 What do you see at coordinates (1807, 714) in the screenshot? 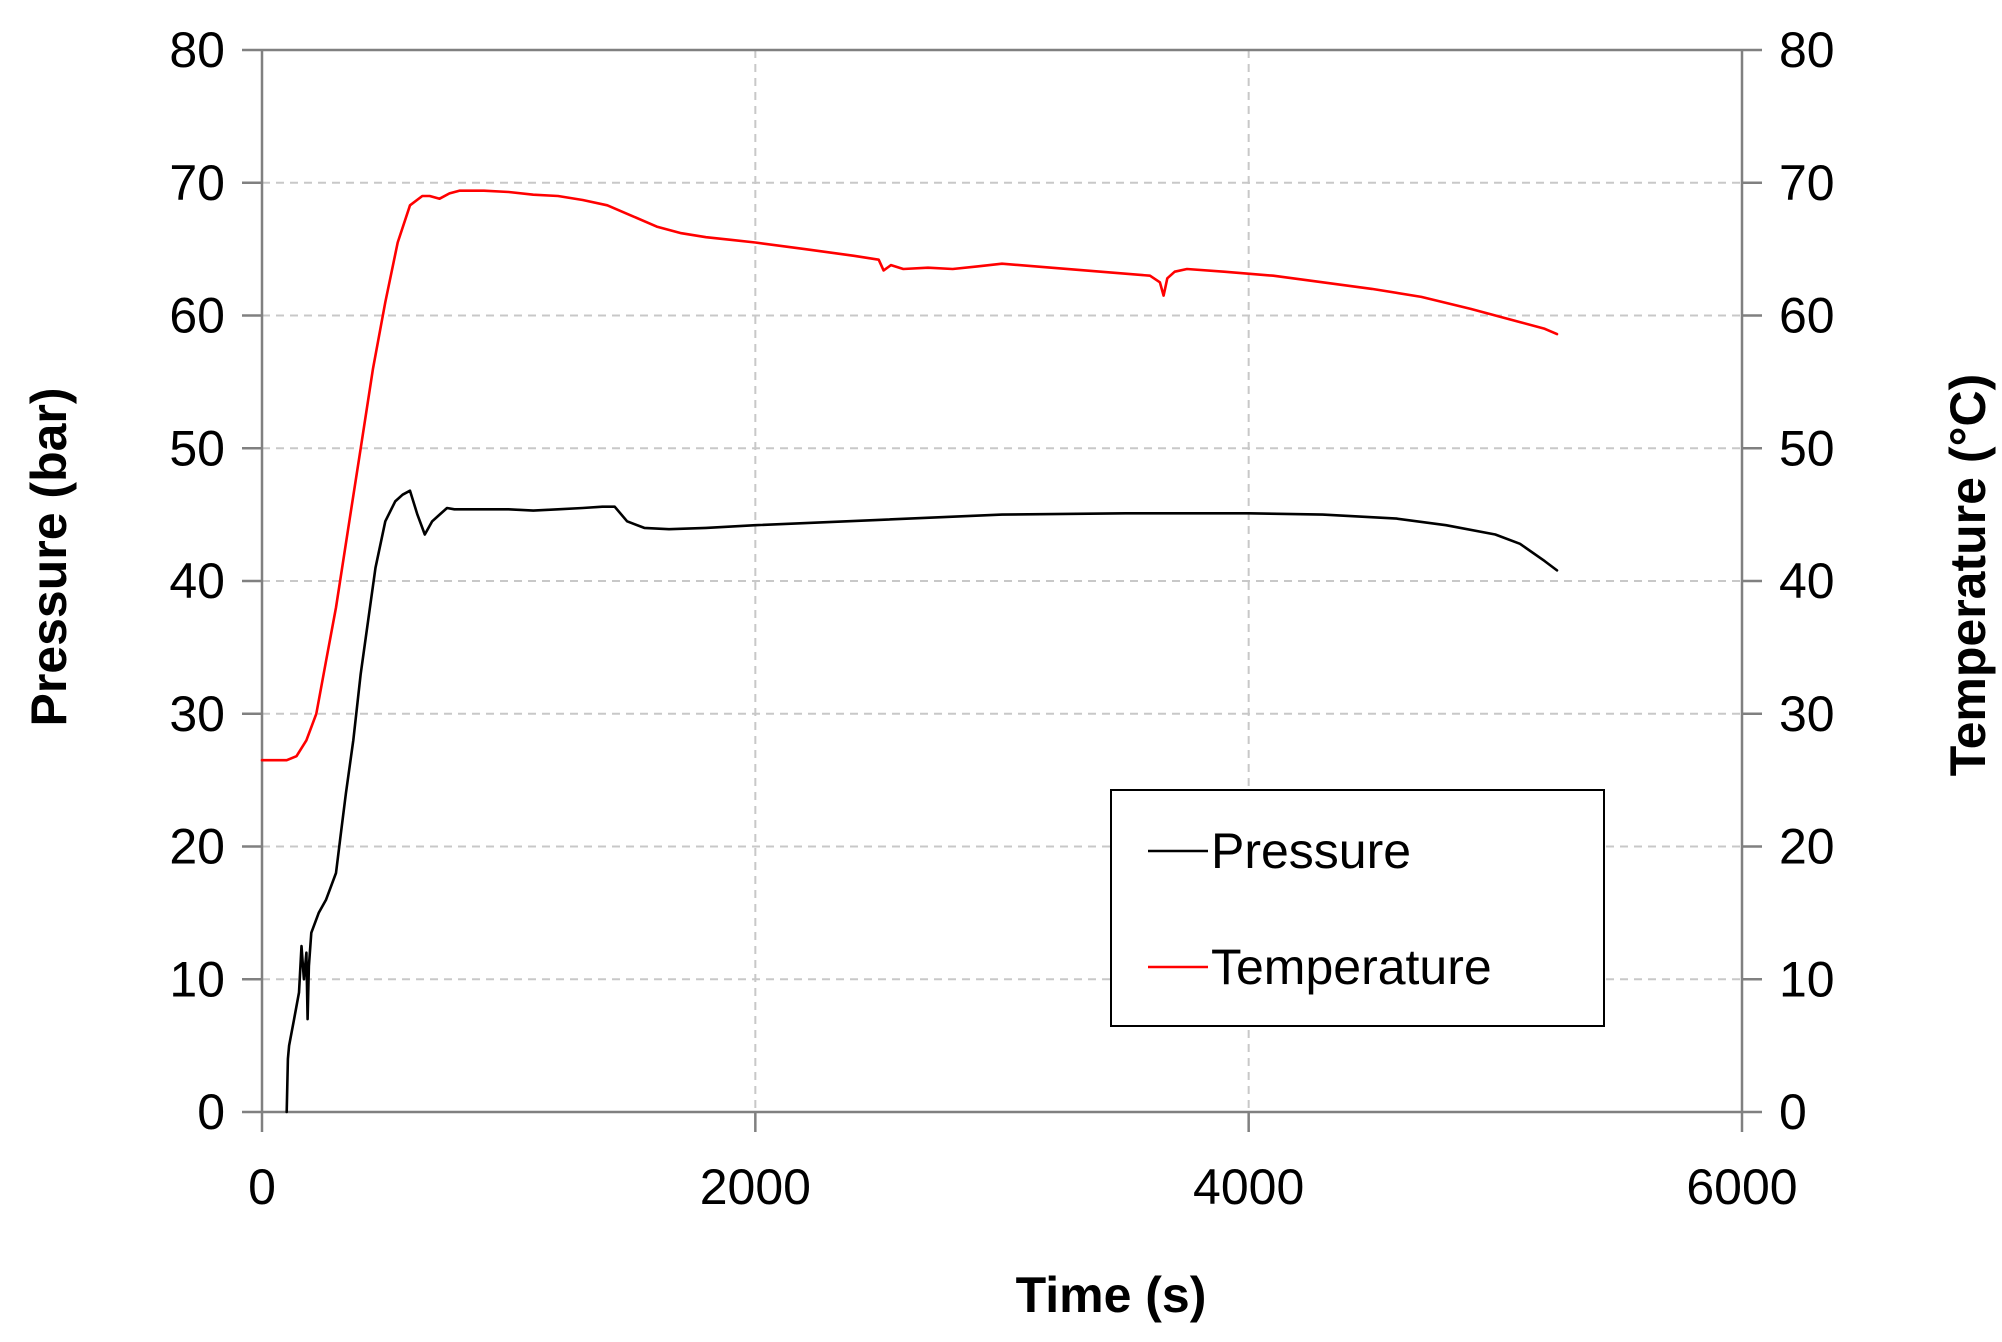
I see `y-tick-label-right: 30` at bounding box center [1807, 714].